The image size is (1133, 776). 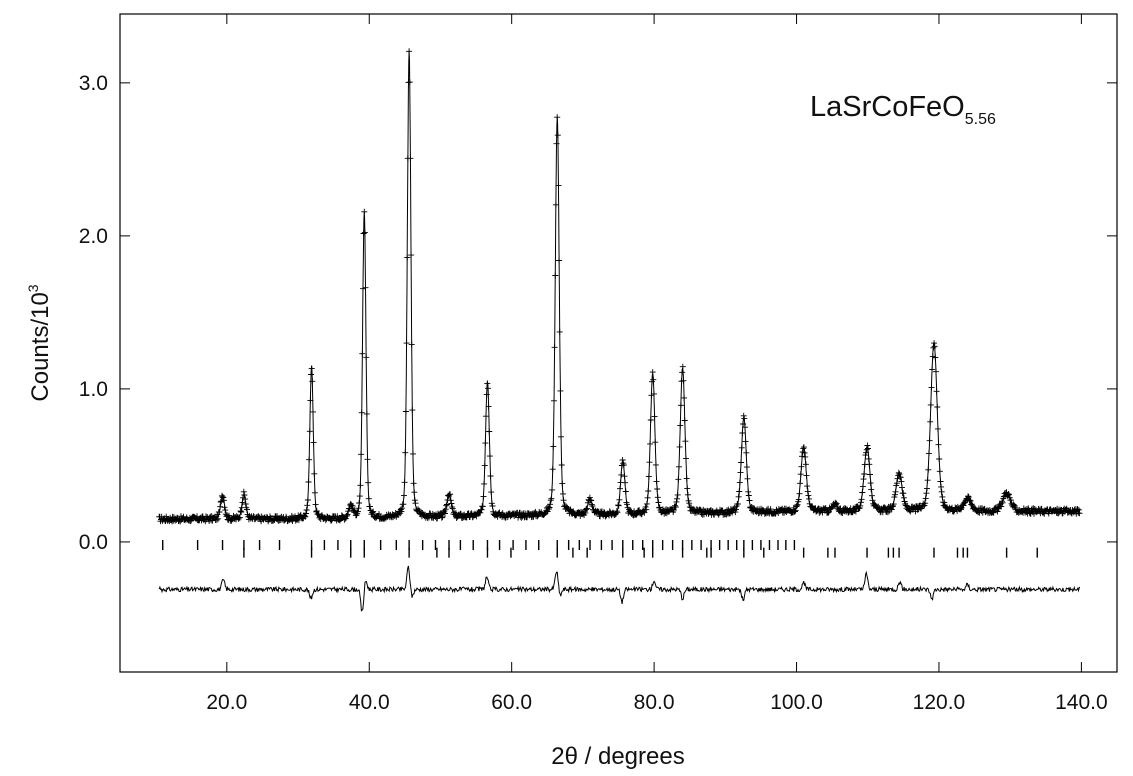 I want to click on y-axis-label: Counts/103, so click(x=39, y=342).